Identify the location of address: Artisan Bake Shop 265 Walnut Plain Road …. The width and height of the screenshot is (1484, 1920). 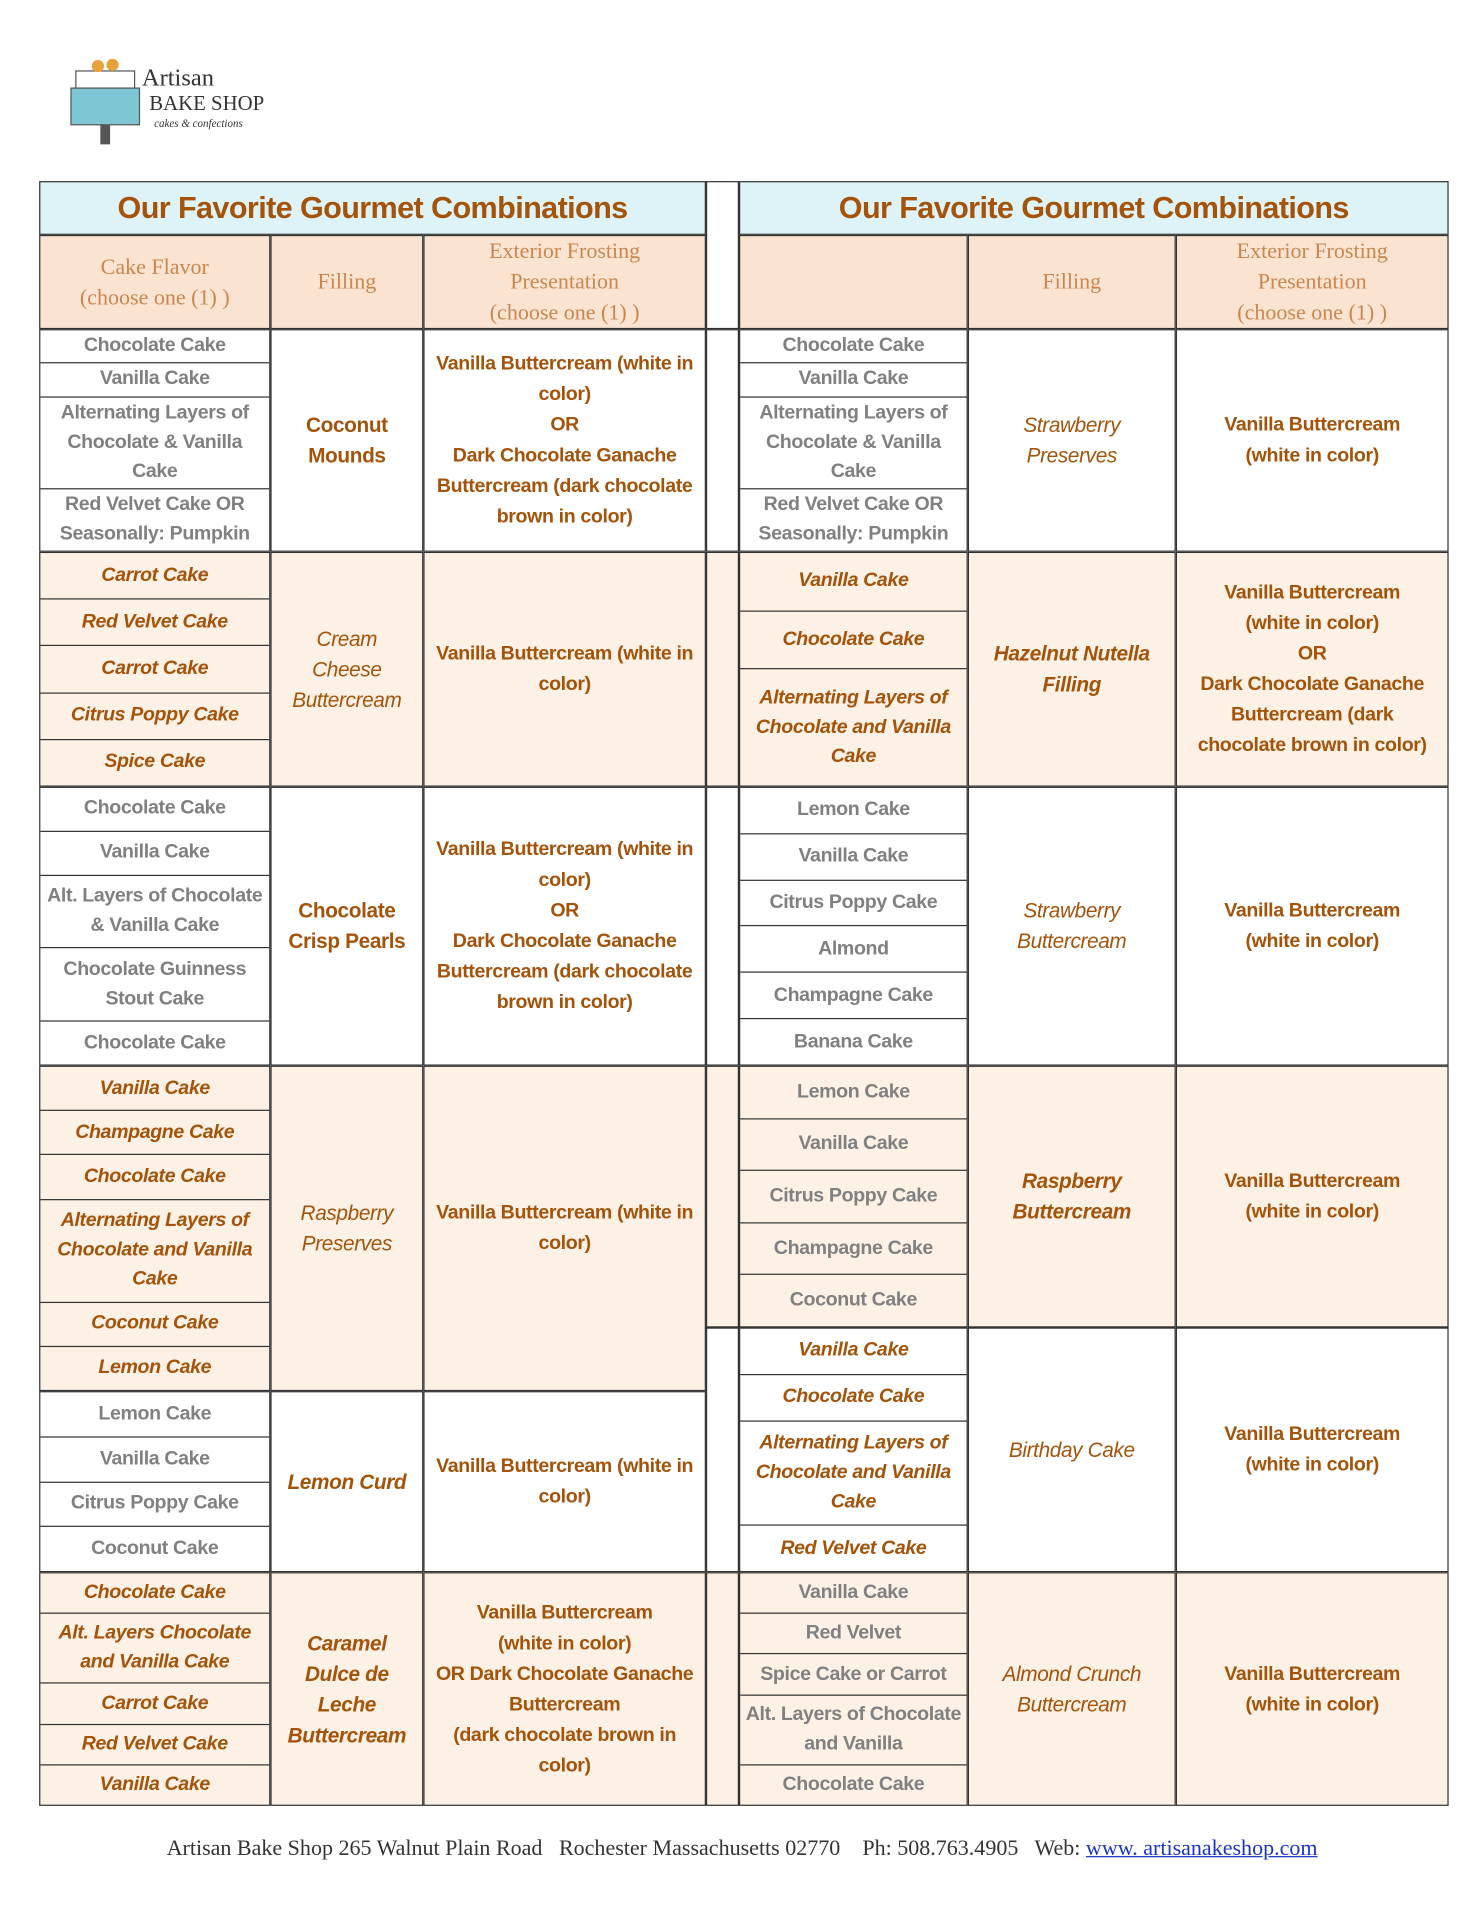
(503, 1847).